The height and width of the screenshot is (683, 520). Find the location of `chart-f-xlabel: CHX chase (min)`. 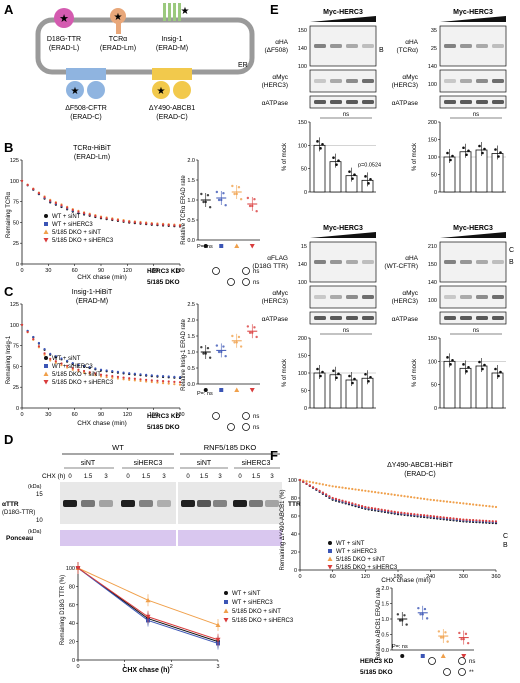

chart-f-xlabel: CHX chase (min) is located at coordinates (405, 580).